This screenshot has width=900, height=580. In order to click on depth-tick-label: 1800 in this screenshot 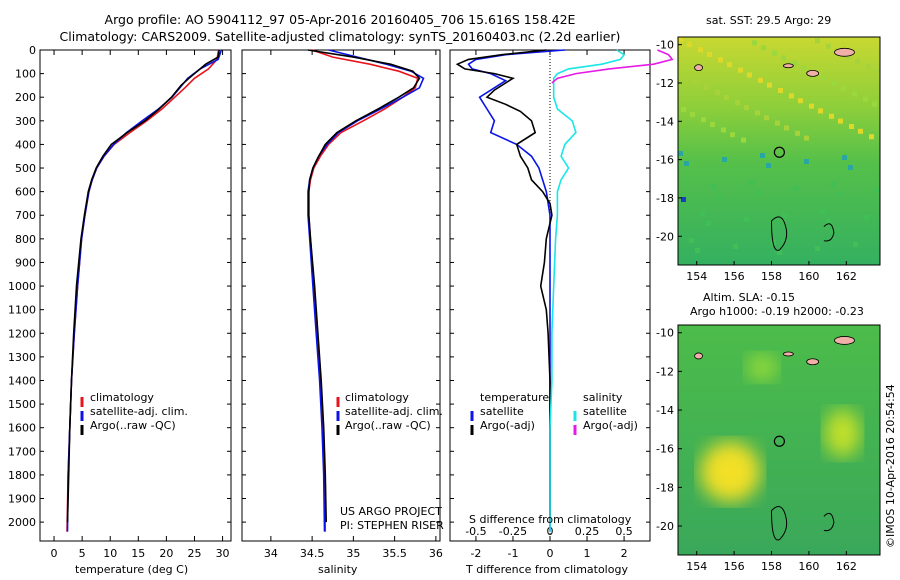, I will do `click(22, 475)`.